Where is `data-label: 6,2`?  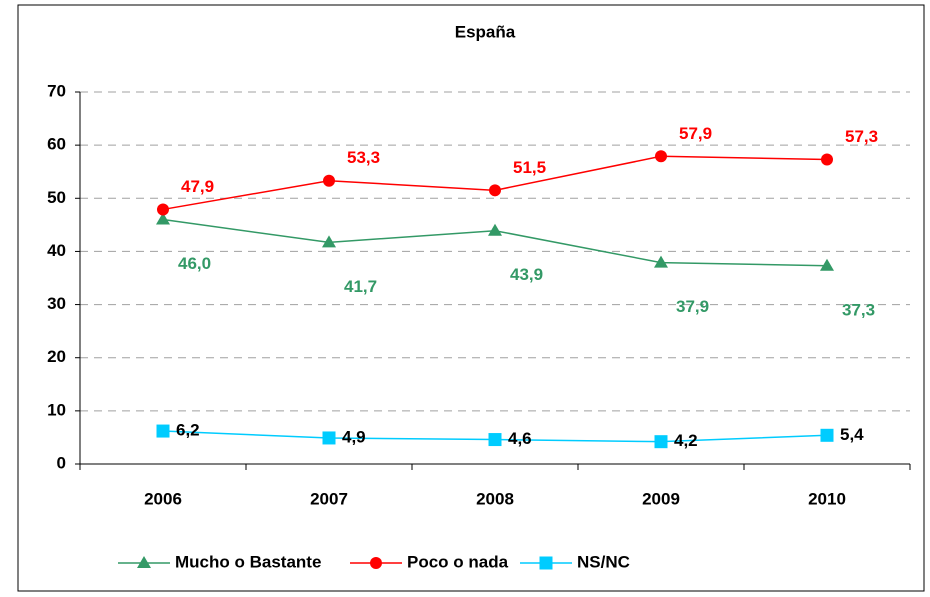
data-label: 6,2 is located at coordinates (188, 430).